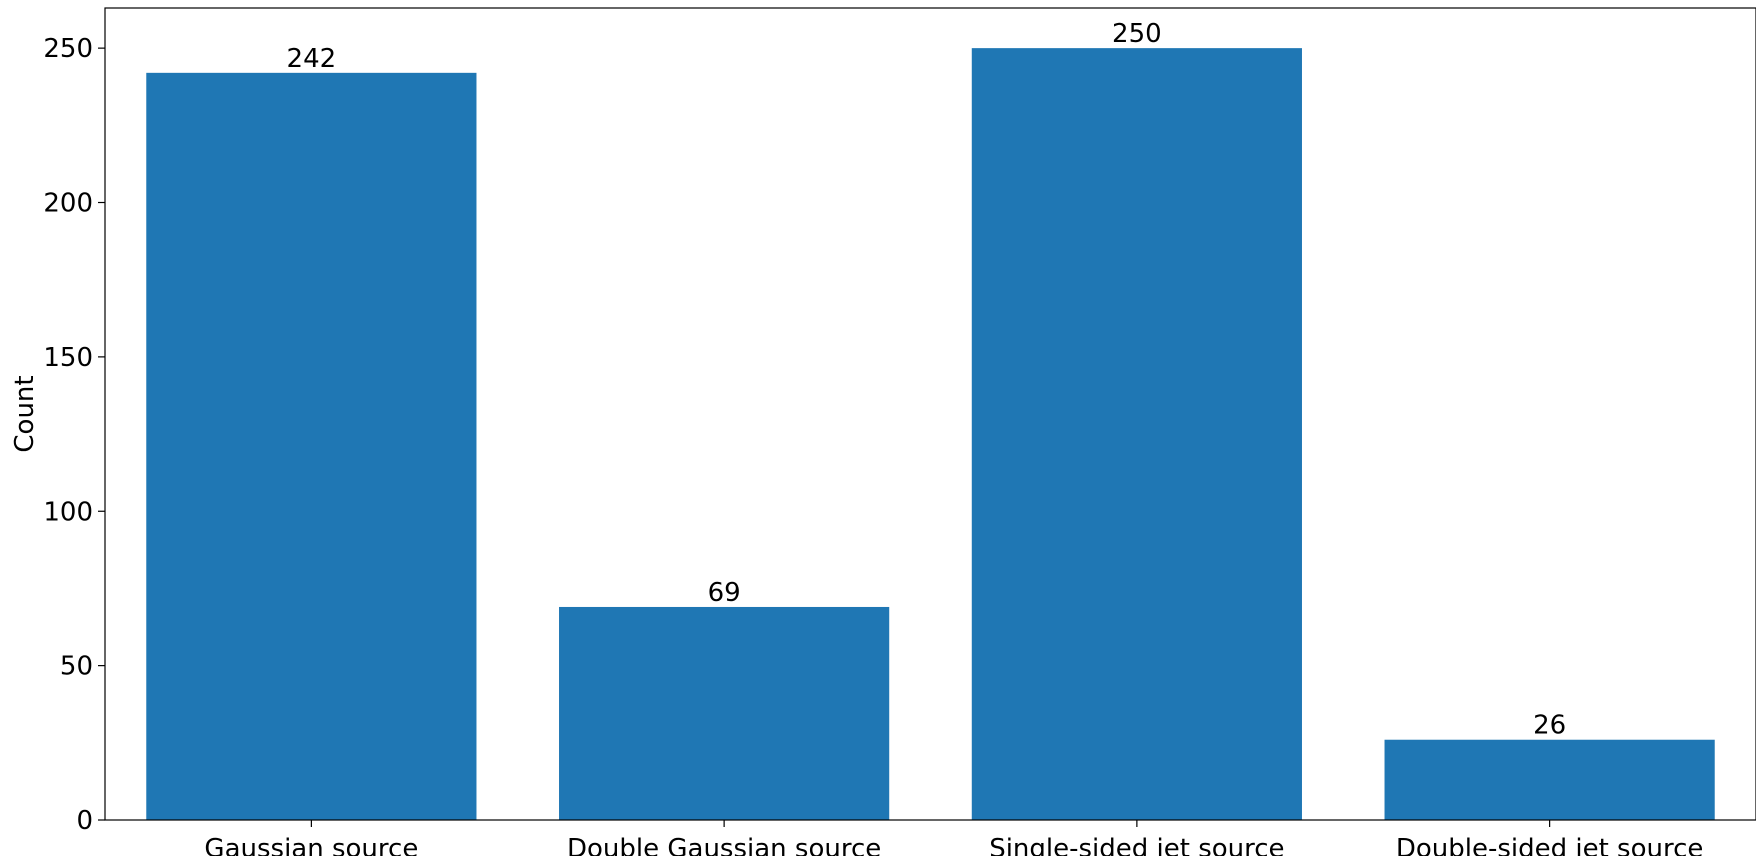  I want to click on y-tick-label: 150, so click(68, 358).